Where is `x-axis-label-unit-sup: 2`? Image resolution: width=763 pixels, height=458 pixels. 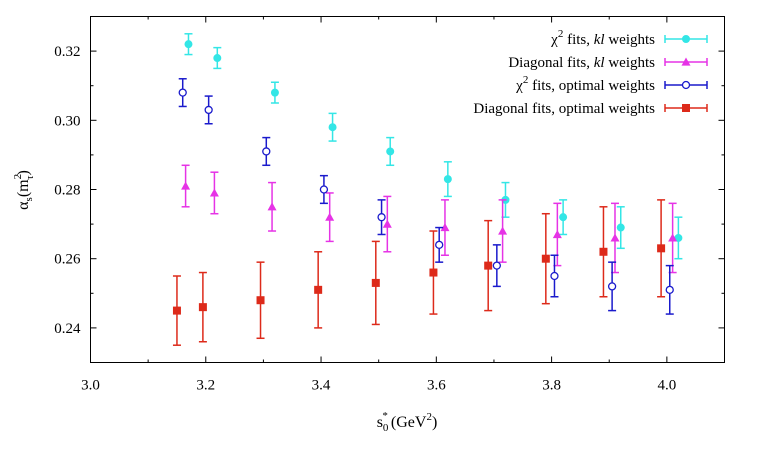 x-axis-label-unit-sup: 2 is located at coordinates (429, 417).